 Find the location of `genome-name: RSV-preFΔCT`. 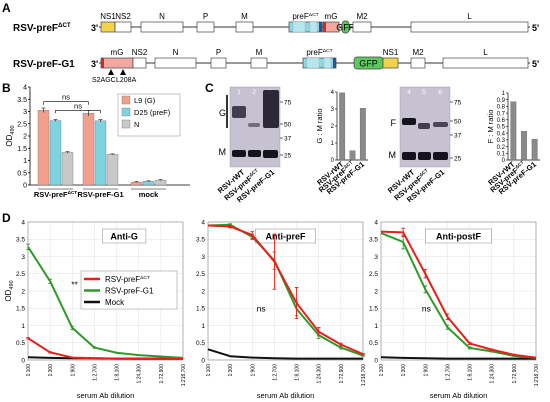

genome-name: RSV-preFΔCT is located at coordinates (42, 28).